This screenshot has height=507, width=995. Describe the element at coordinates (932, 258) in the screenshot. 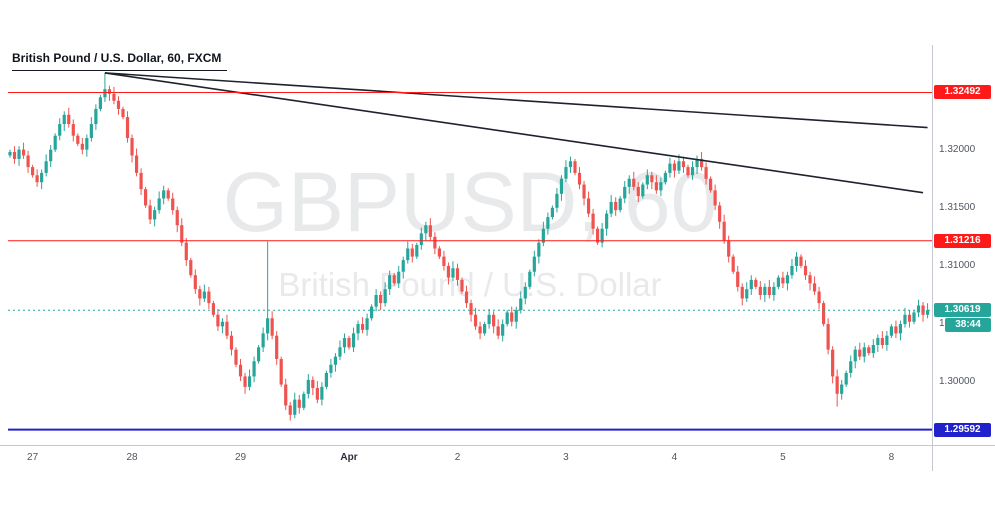

I see `axis-separator-vertical` at that location.